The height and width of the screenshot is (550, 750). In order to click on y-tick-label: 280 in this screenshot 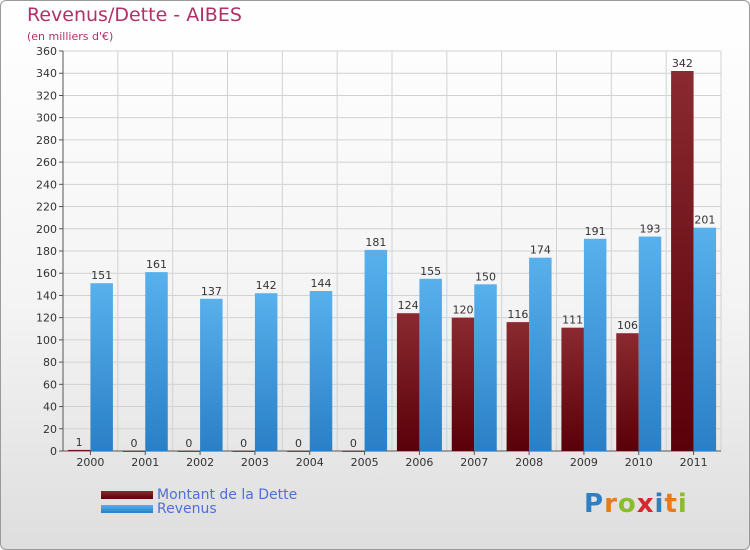, I will do `click(46, 140)`.